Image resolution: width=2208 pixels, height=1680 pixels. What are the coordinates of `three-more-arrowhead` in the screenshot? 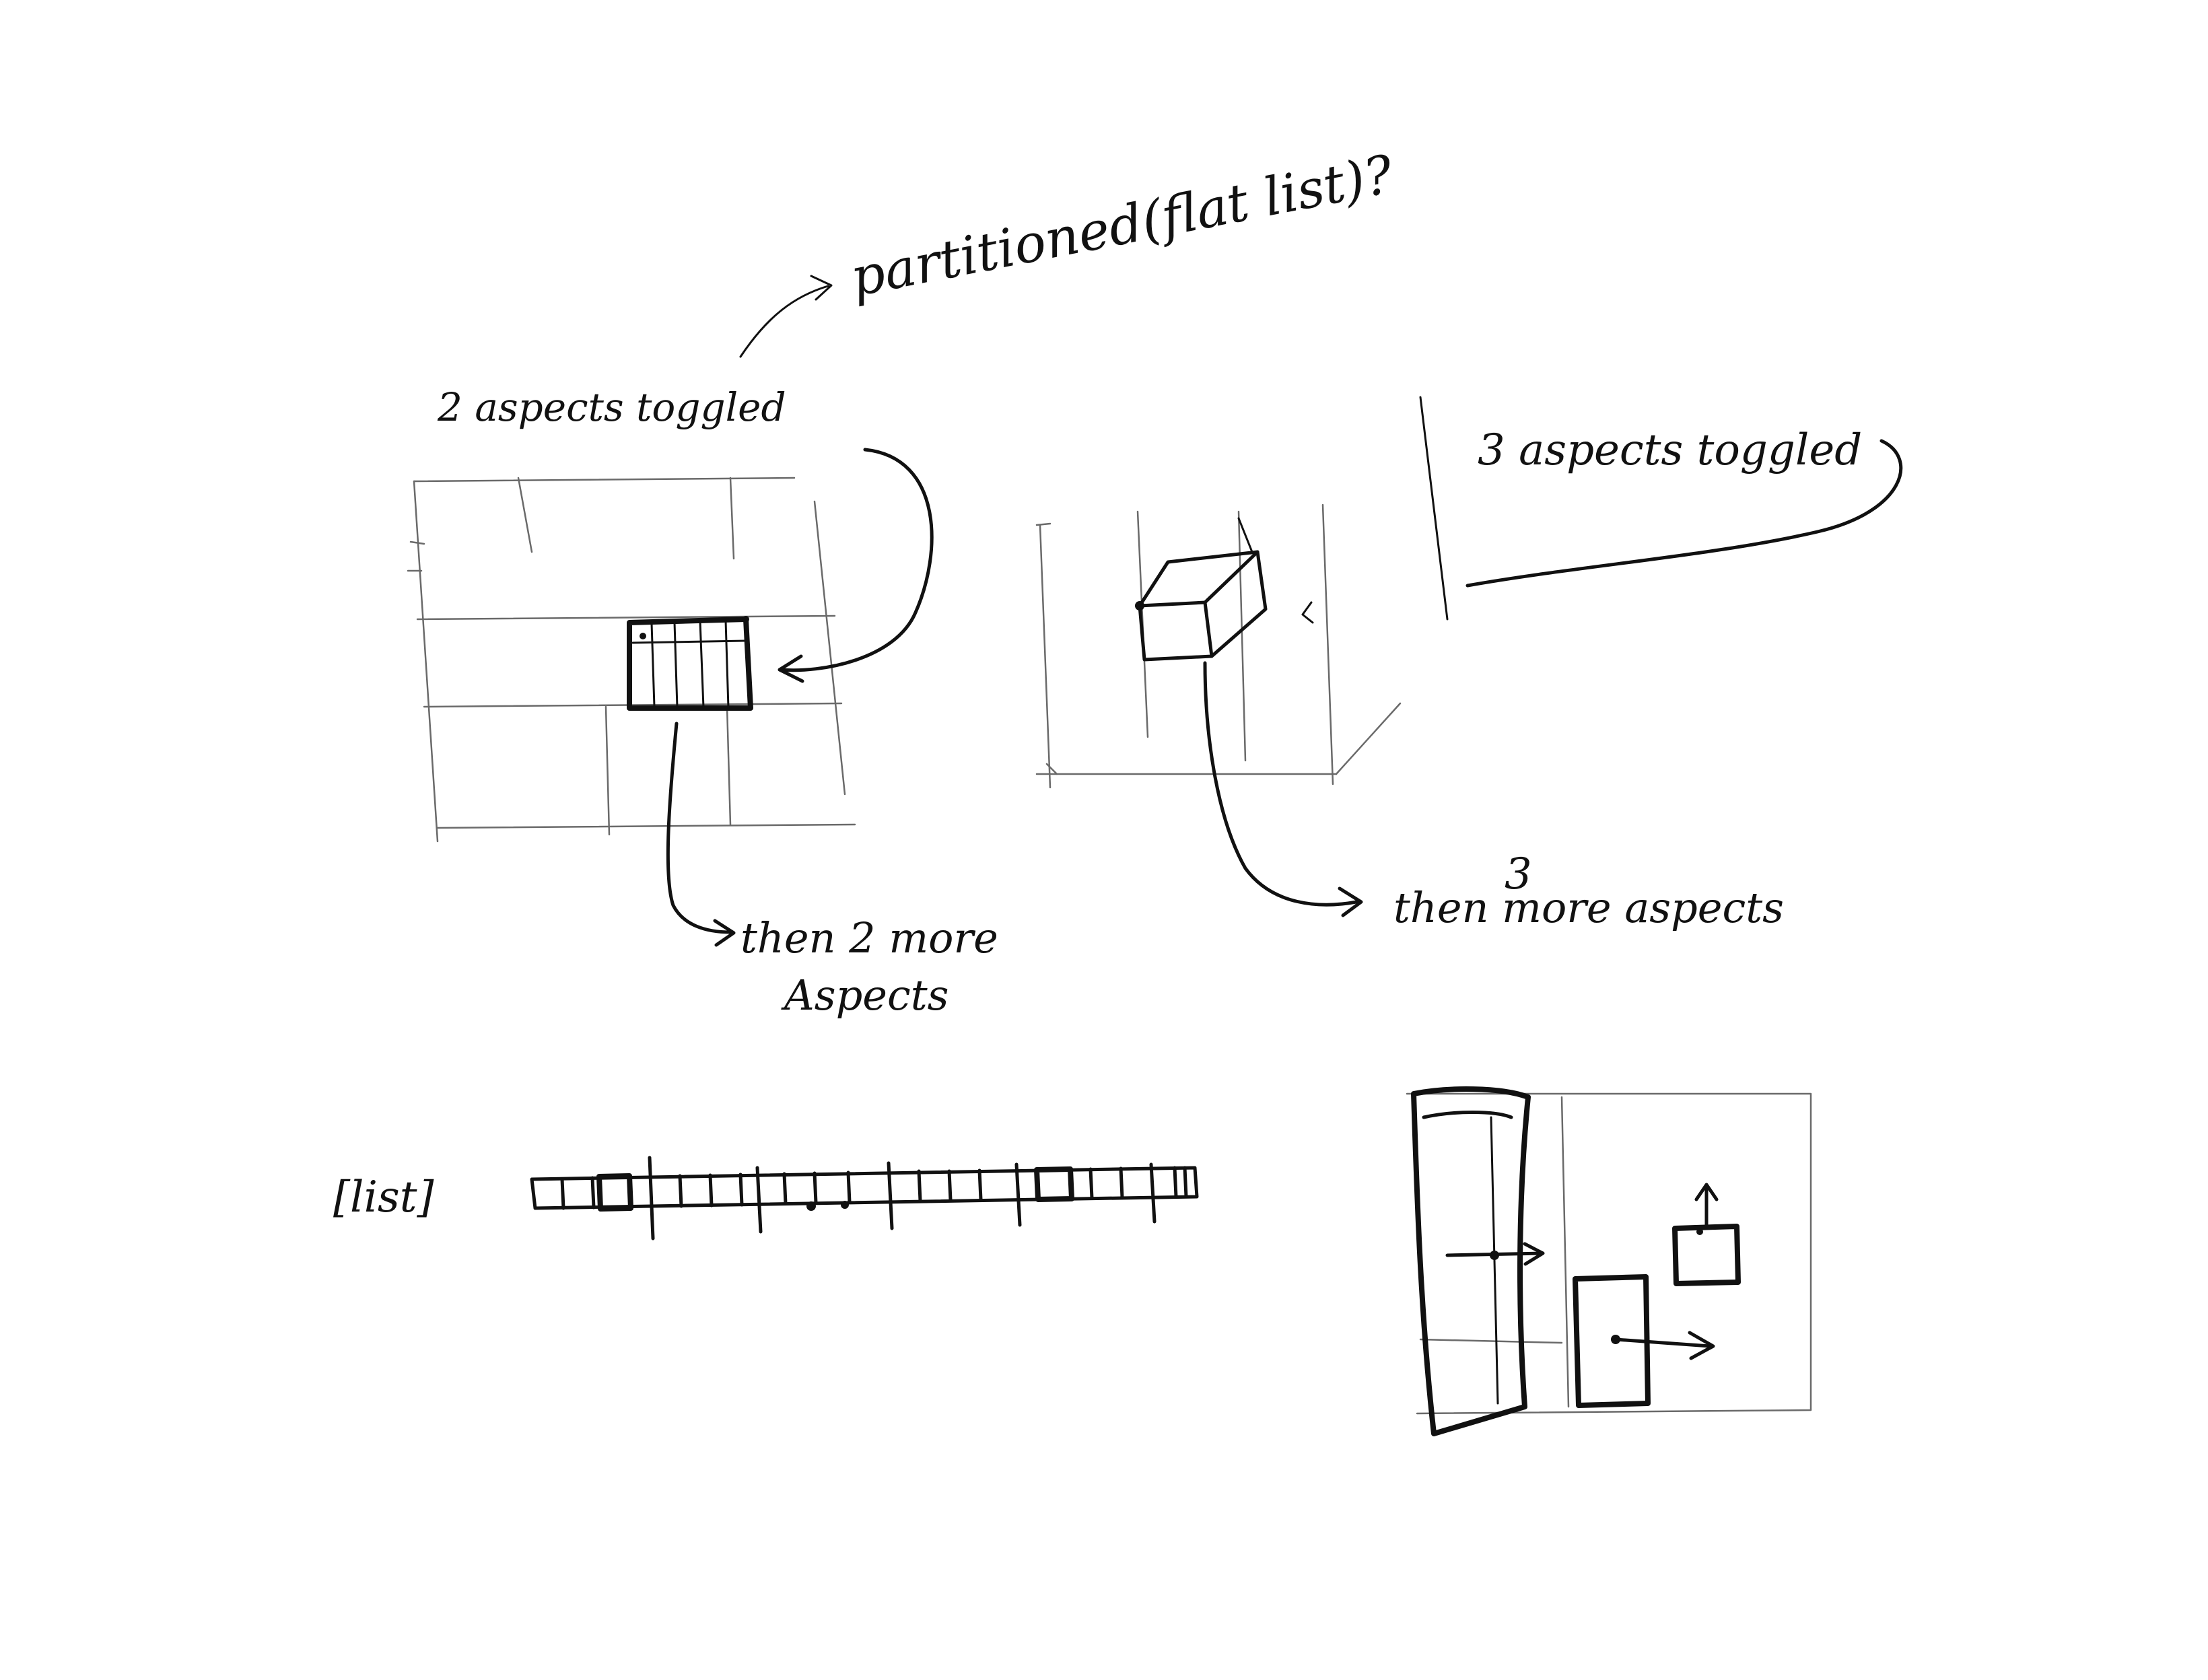 It's located at (1350, 902).